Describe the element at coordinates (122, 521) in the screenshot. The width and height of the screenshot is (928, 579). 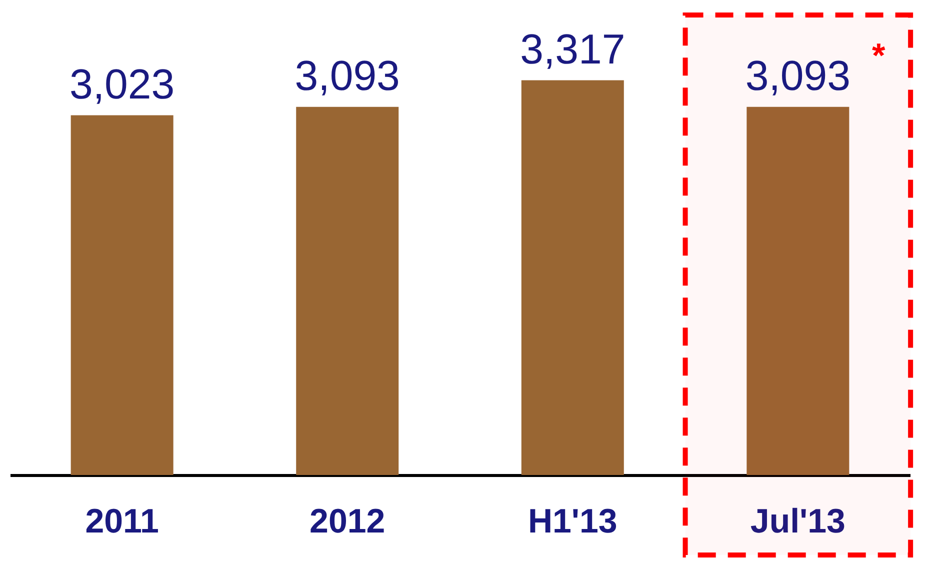
I see `x-tick-label: 2011` at that location.